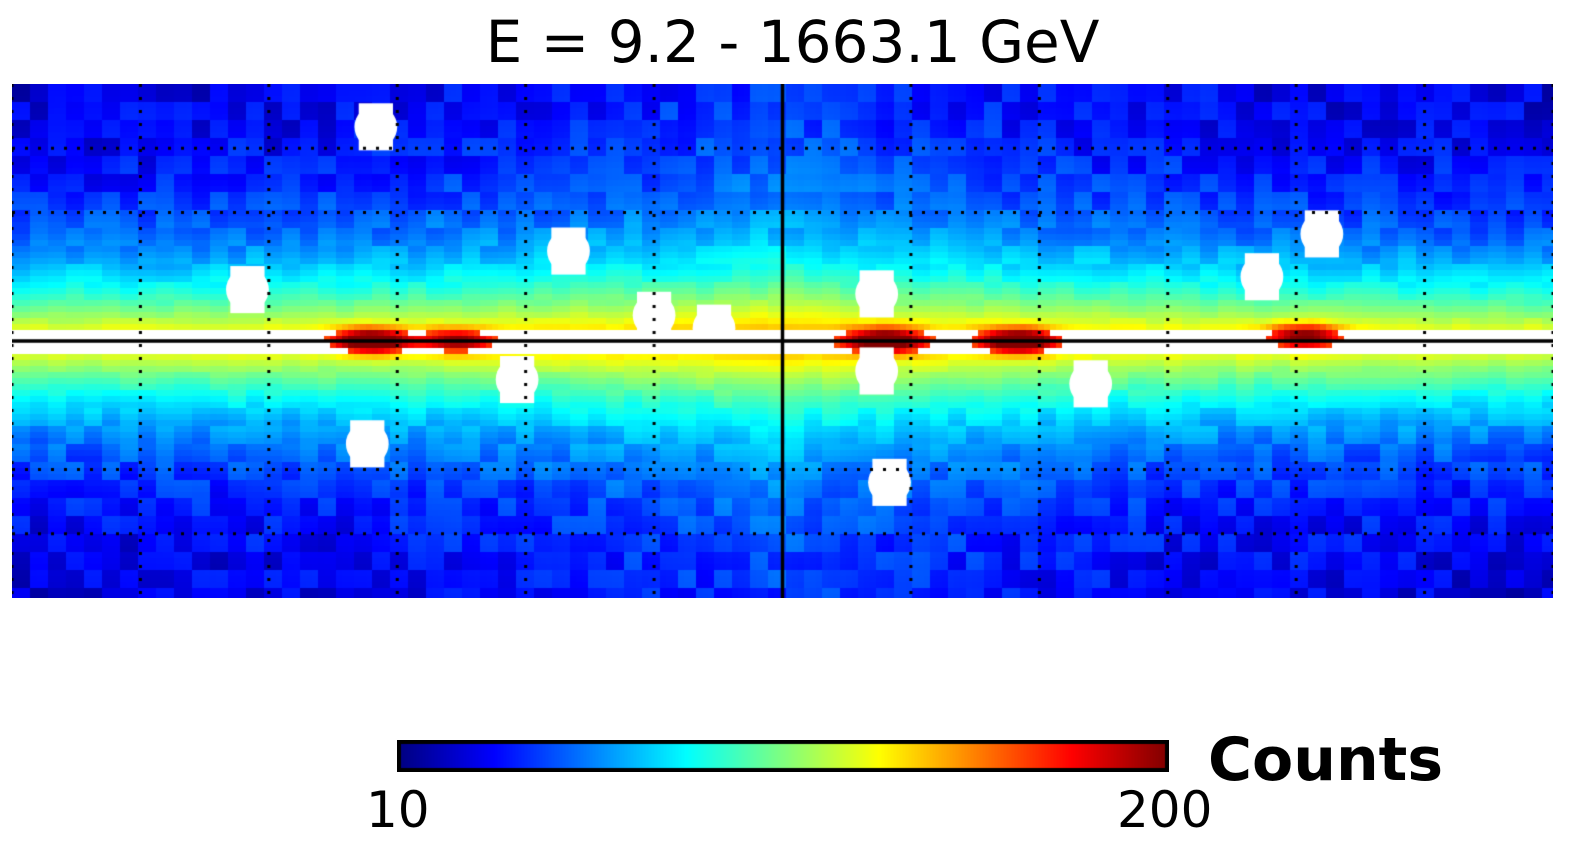 Image resolution: width=1585 pixels, height=845 pixels. Describe the element at coordinates (1326, 760) in the screenshot. I see `colorbar-label: Counts` at that location.